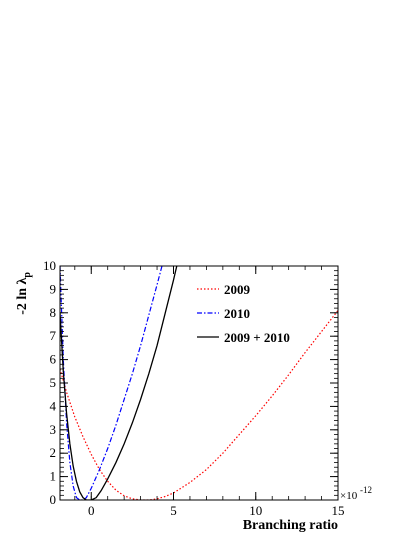  Describe the element at coordinates (255, 510) in the screenshot. I see `x-tick-label: 10` at that location.